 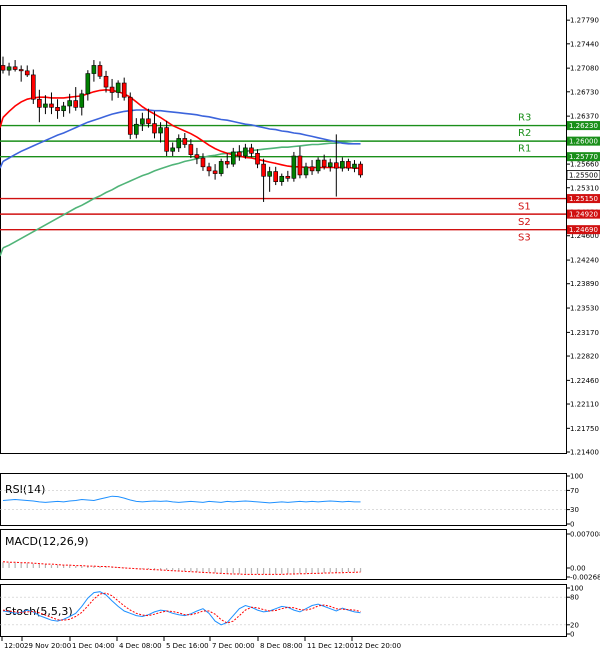 I want to click on current-price-marker: 1.25500, so click(x=583, y=175).